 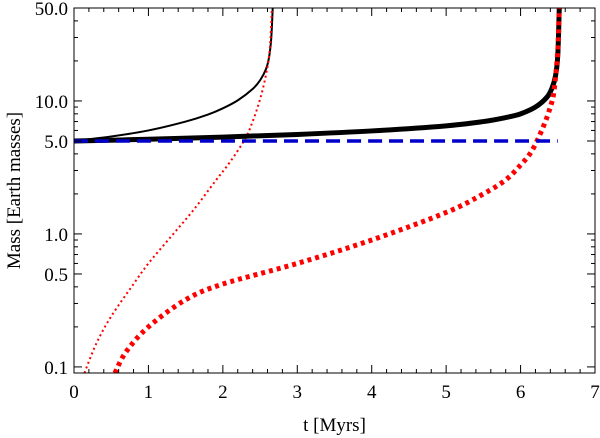 What do you see at coordinates (446, 392) in the screenshot?
I see `x-tick-label: 5` at bounding box center [446, 392].